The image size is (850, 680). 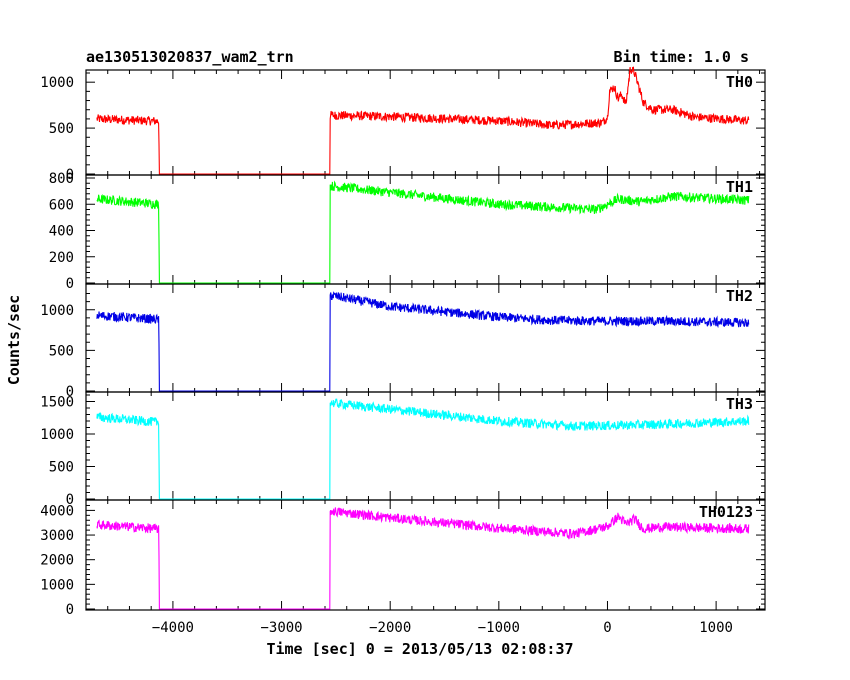 I want to click on series-line-th0, so click(x=423, y=120).